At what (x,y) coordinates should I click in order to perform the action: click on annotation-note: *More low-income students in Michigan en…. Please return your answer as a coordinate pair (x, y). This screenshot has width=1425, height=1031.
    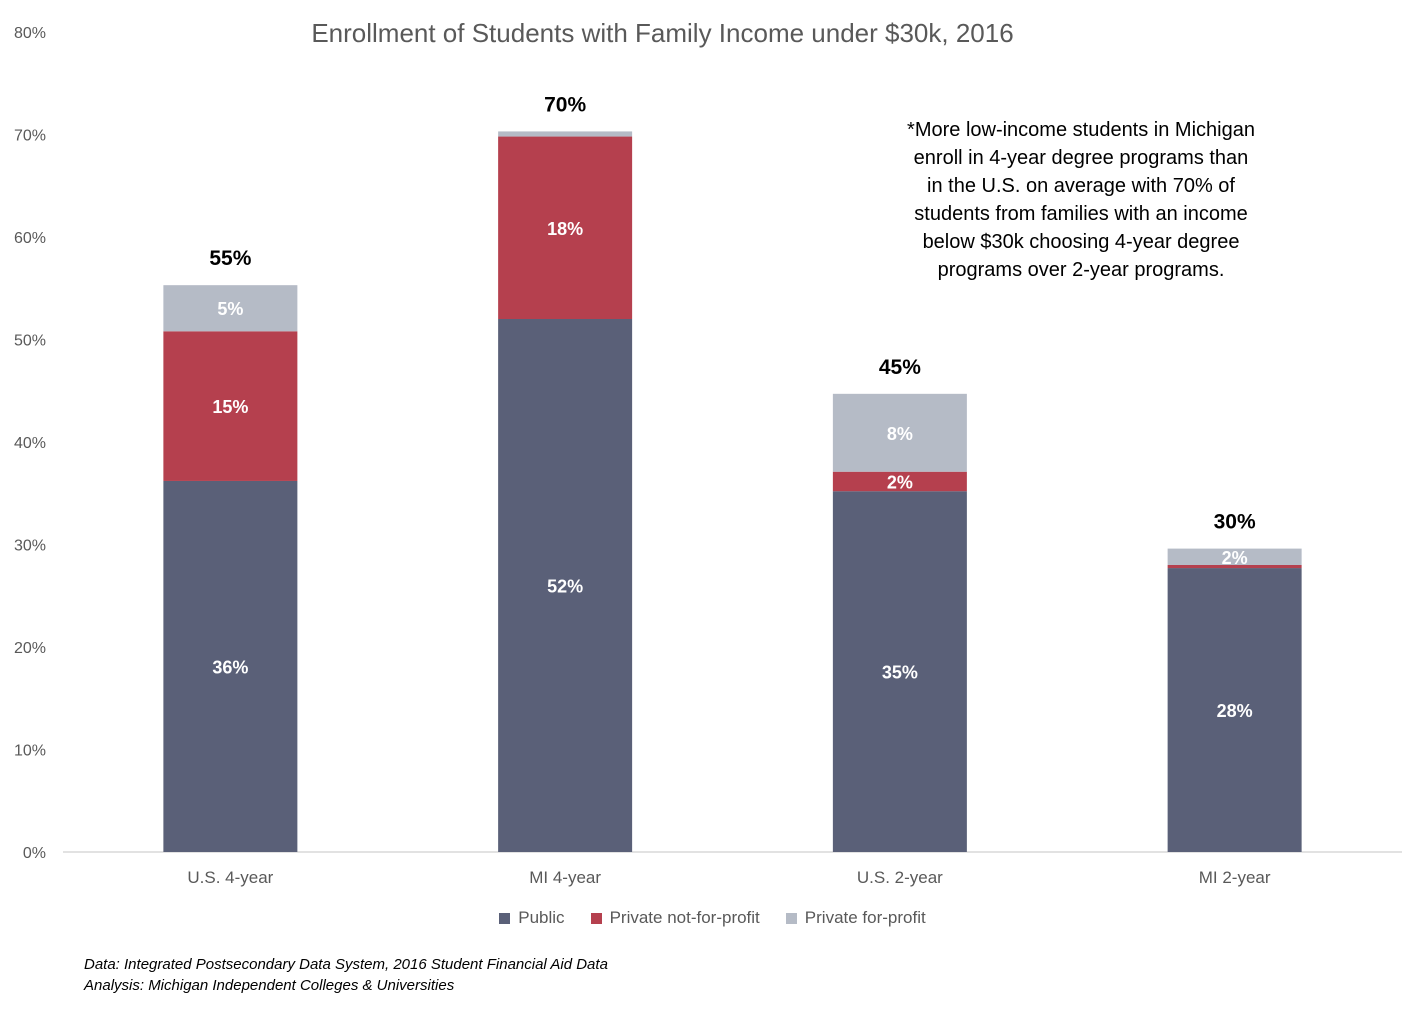
    Looking at the image, I should click on (1081, 200).